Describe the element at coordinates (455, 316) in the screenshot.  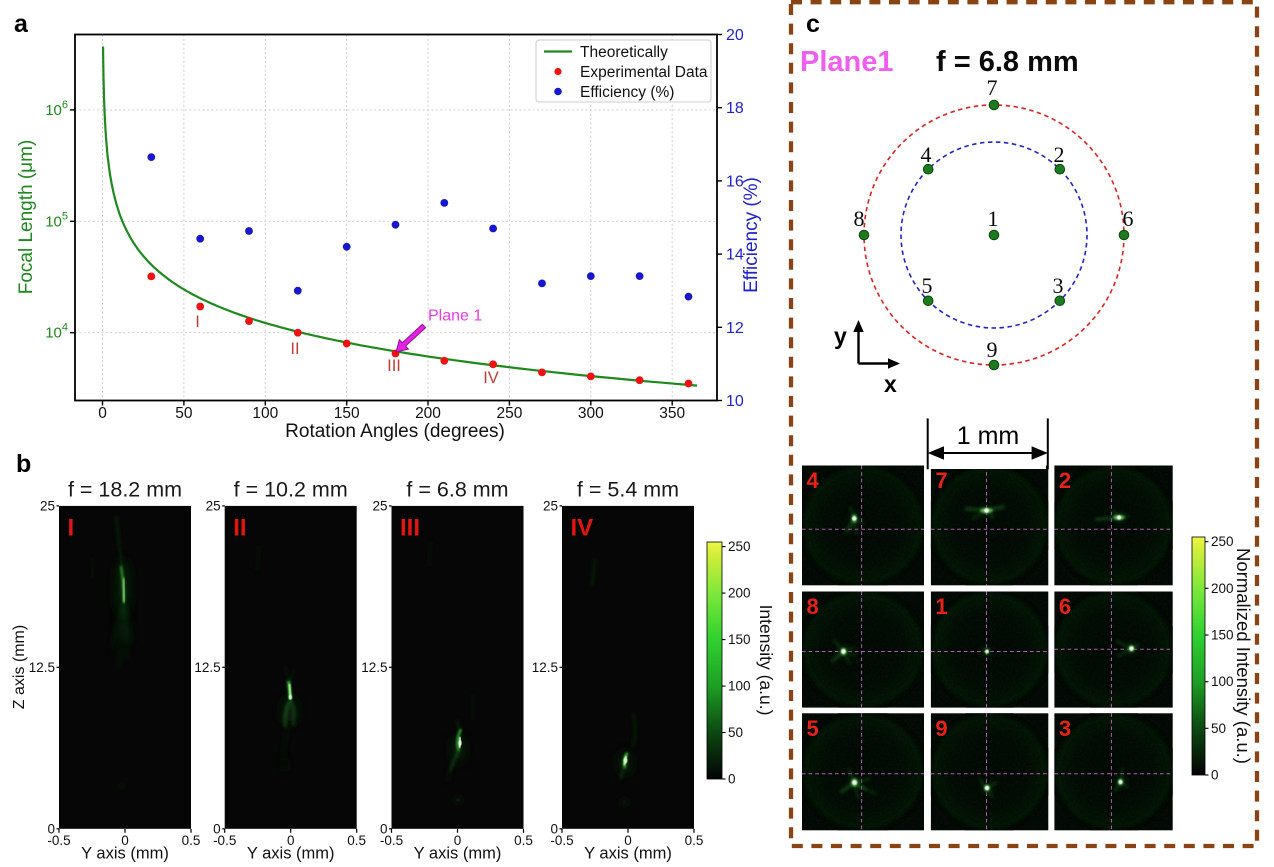
I see `svg-text: Plane 1` at that location.